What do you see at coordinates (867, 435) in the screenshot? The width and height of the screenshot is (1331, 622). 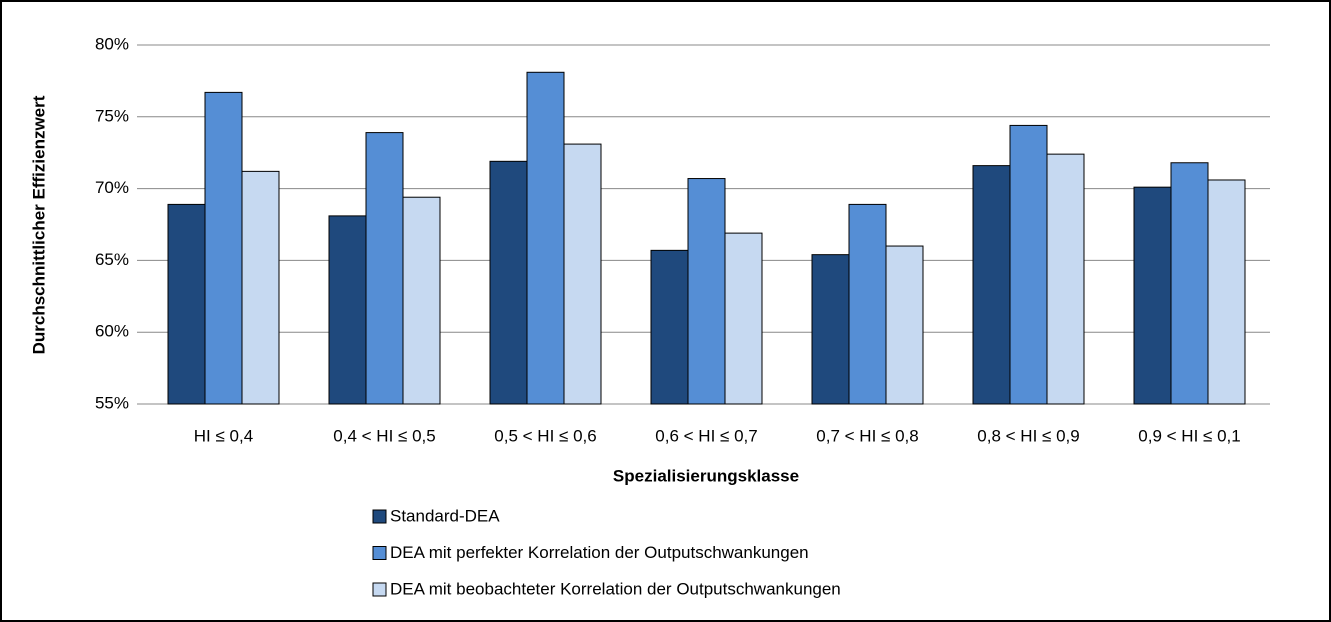 I see `x-tick-label: 0,7 < HI ≤ 0,8` at bounding box center [867, 435].